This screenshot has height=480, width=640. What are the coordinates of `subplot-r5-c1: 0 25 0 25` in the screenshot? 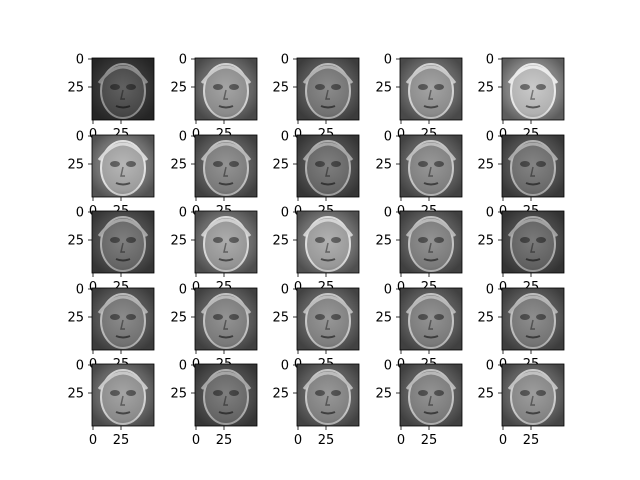 It's located at (111, 403).